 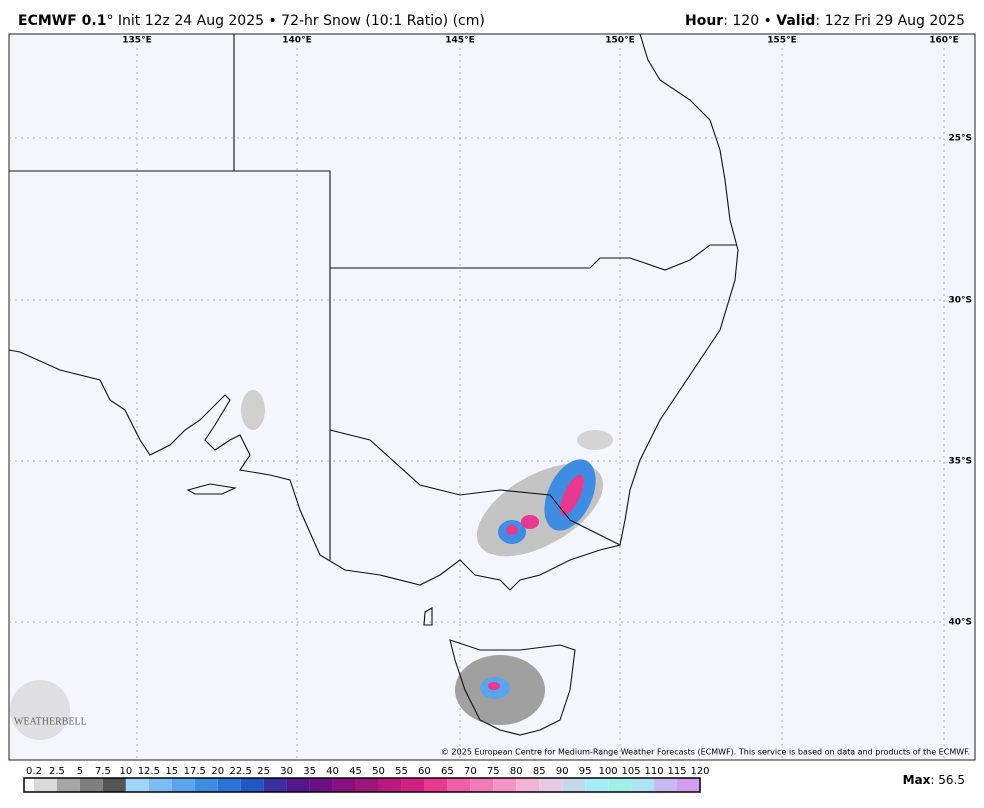 I want to click on colorbar-label: 5, so click(x=80, y=771).